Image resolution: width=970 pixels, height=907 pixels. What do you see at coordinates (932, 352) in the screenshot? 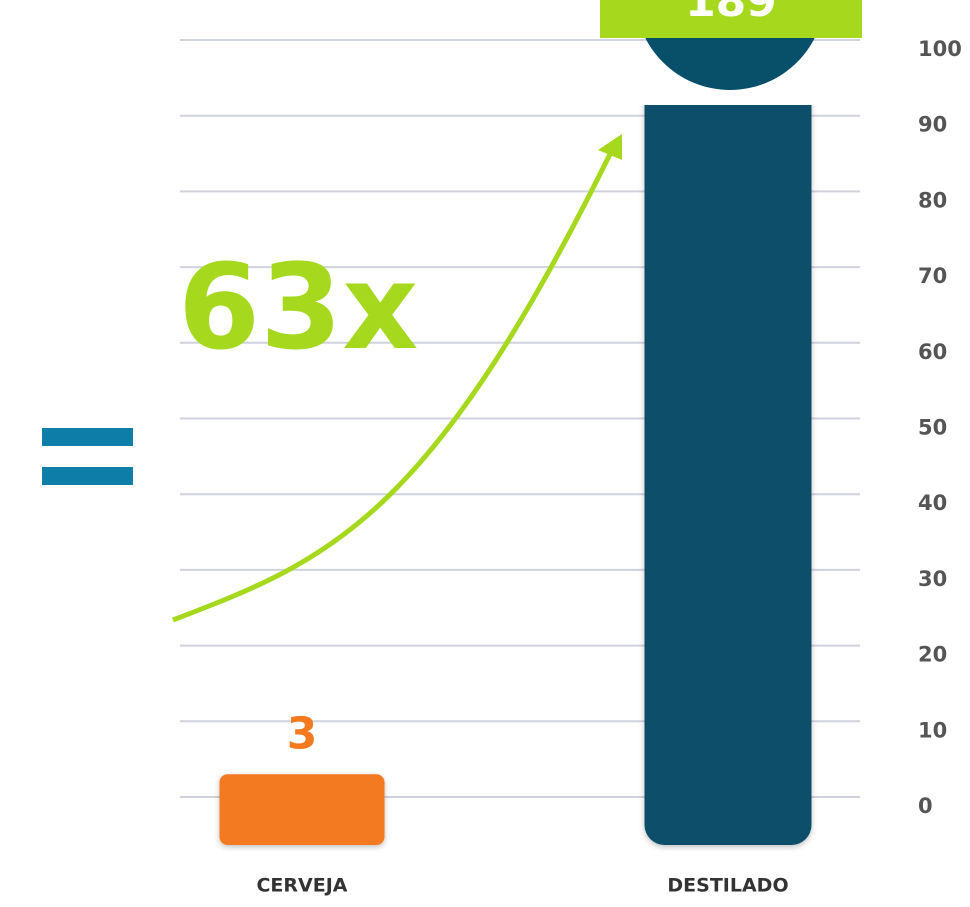
I see `y-tick-label: 60` at bounding box center [932, 352].